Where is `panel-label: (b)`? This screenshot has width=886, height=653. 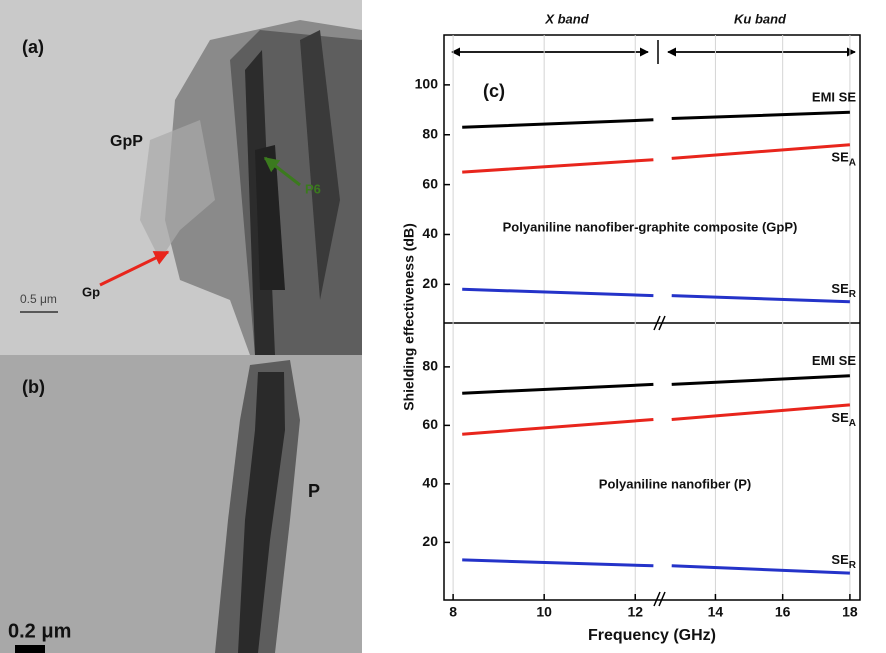
panel-label: (b) is located at coordinates (33, 387).